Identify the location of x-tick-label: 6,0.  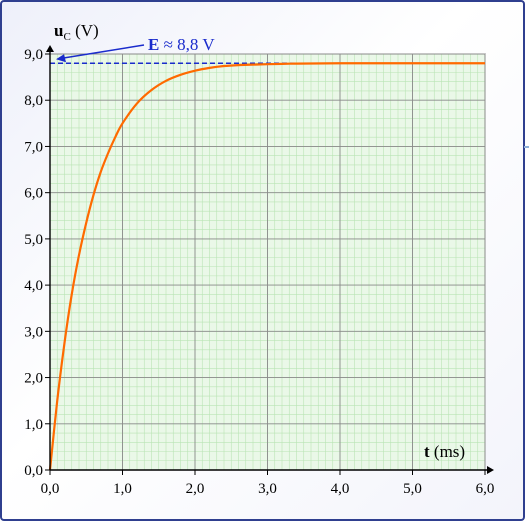
(485, 489).